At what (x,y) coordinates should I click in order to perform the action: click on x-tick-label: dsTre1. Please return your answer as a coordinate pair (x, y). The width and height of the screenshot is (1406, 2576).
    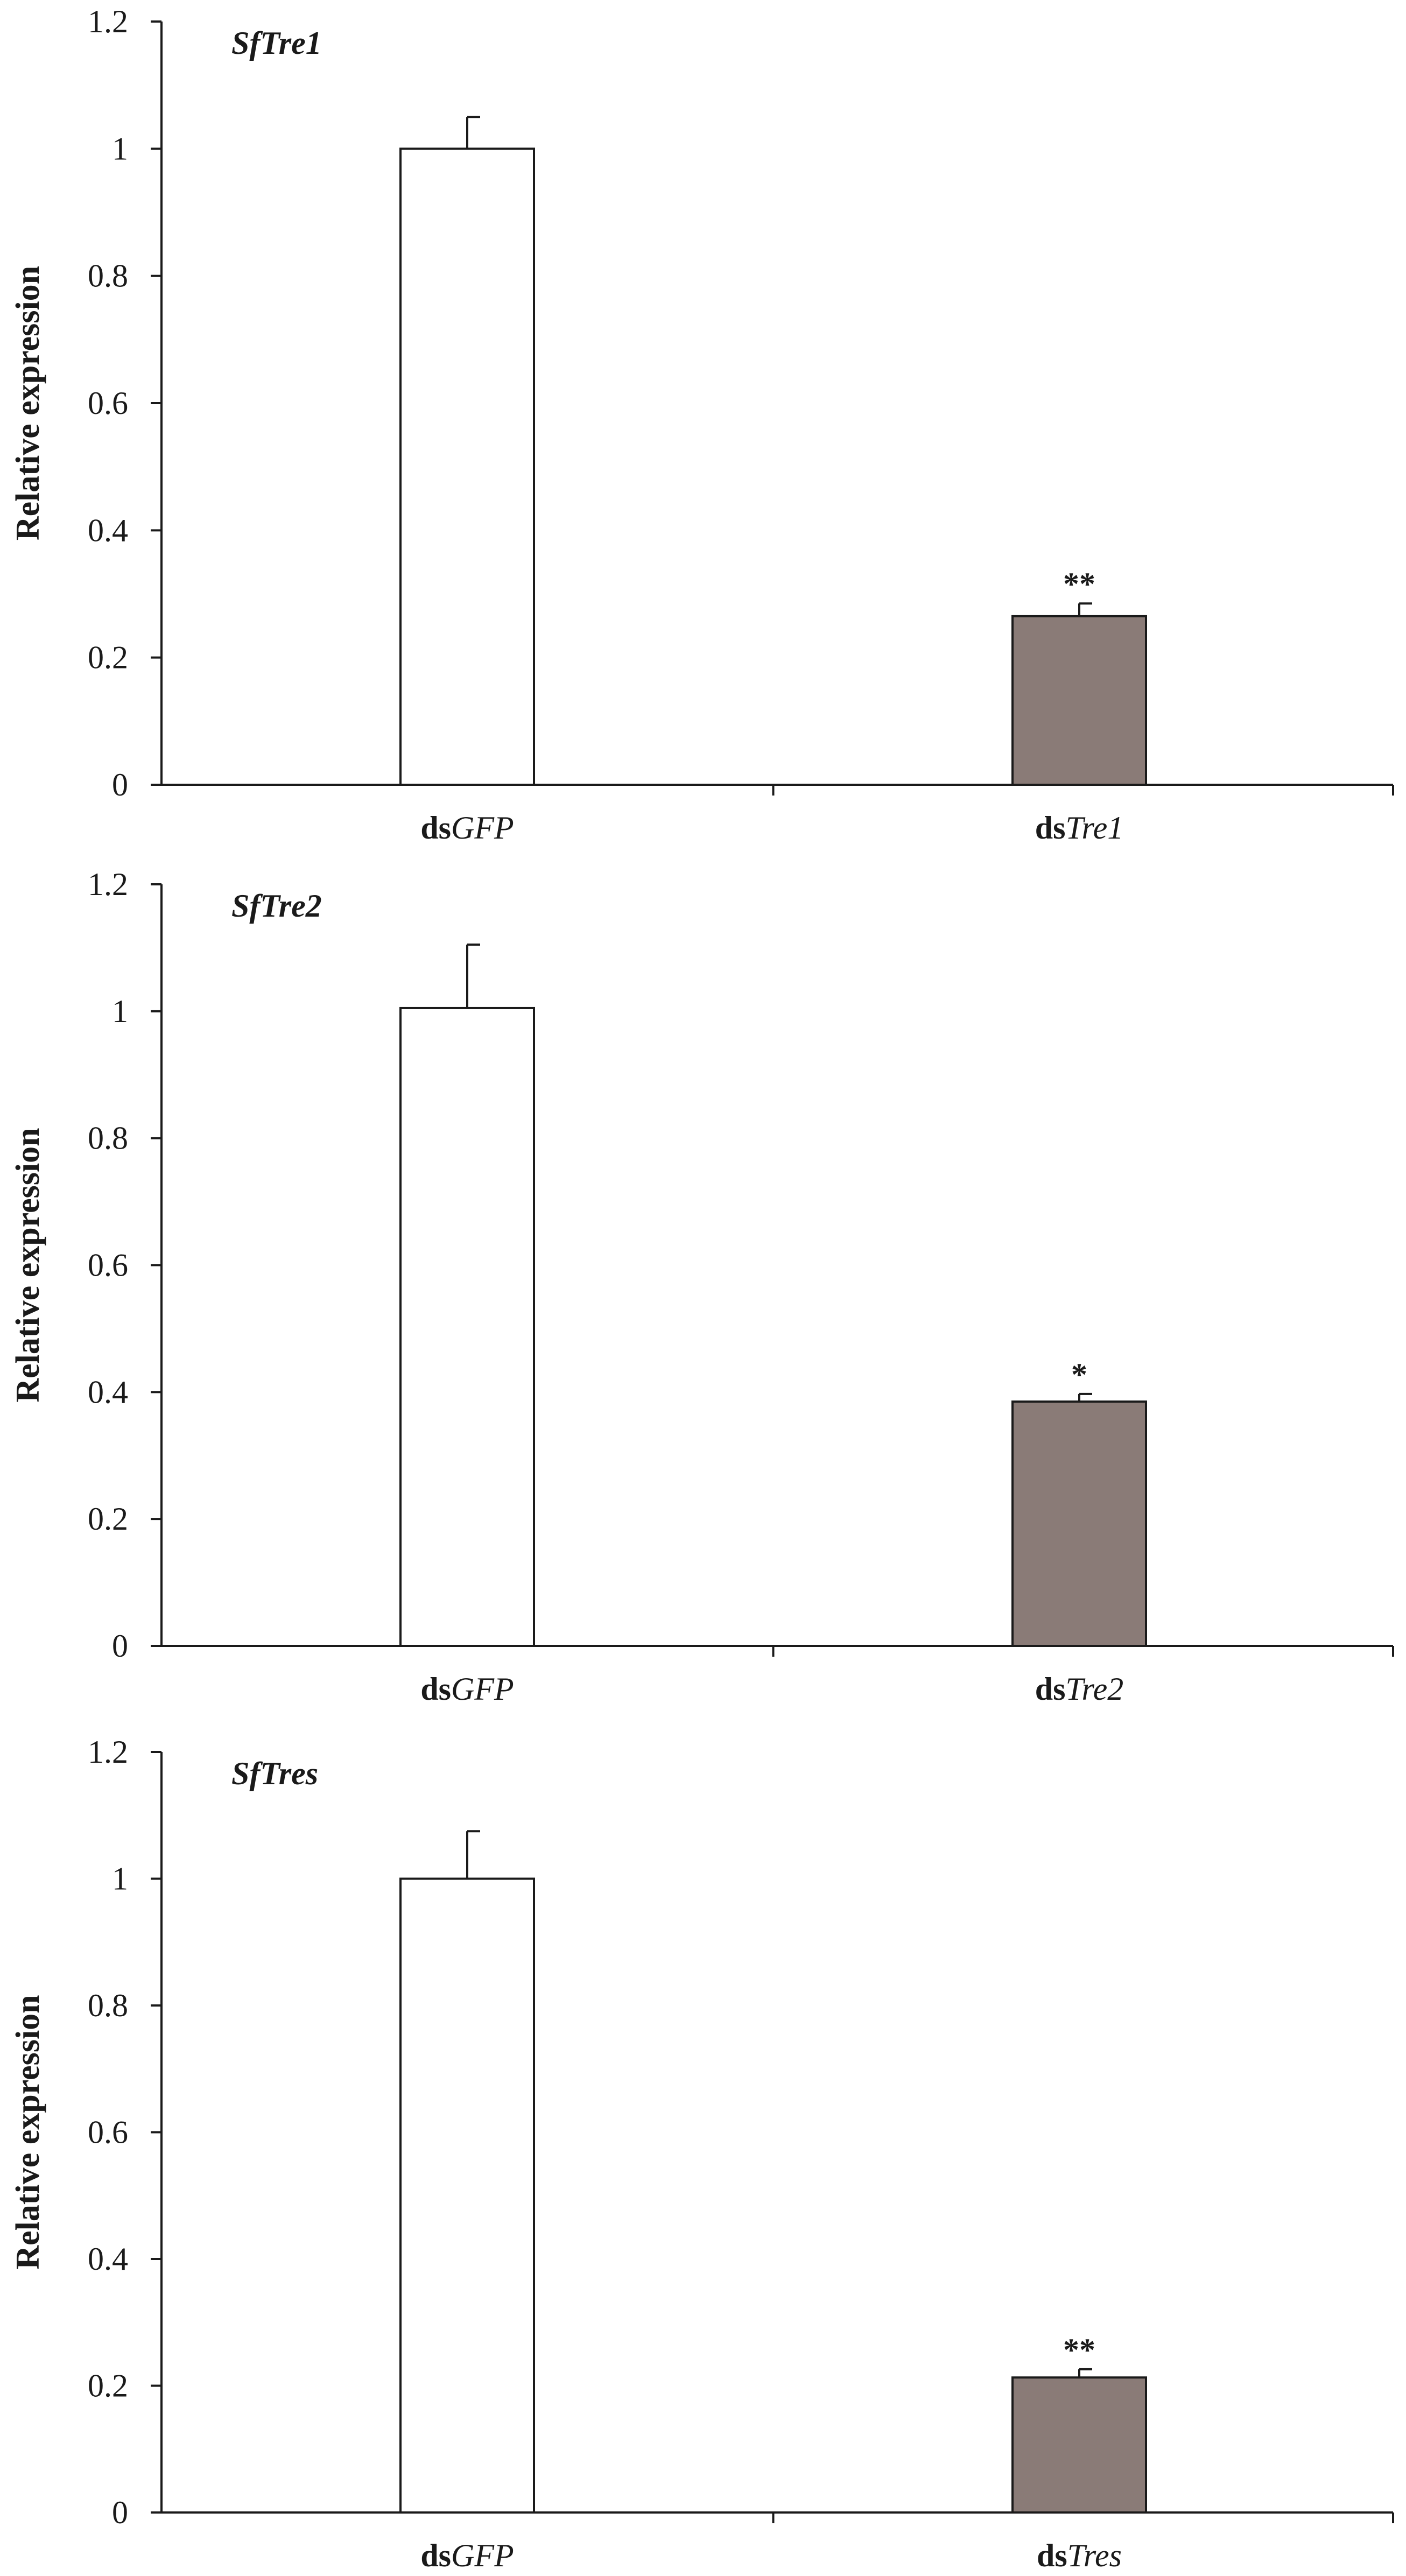
    Looking at the image, I should click on (1079, 828).